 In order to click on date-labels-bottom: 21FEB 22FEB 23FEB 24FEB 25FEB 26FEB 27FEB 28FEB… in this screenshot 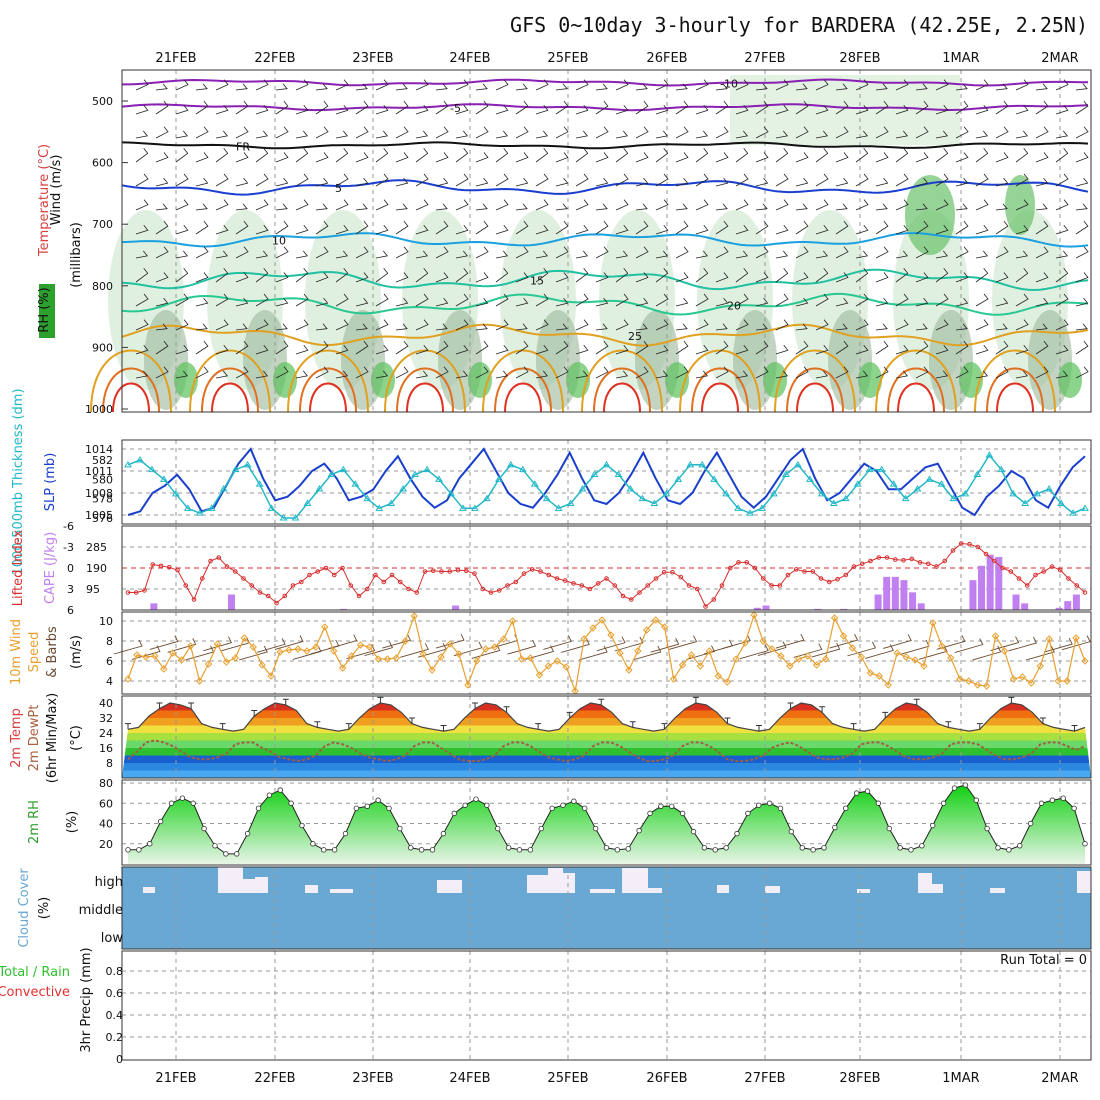, I will do `click(616, 1078)`.